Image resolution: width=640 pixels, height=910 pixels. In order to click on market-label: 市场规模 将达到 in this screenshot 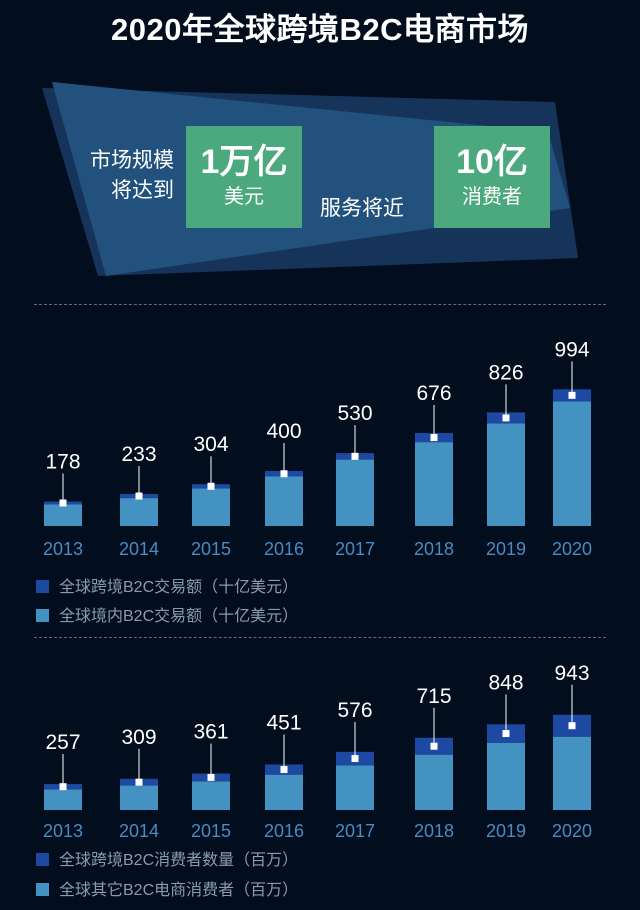, I will do `click(123, 176)`.